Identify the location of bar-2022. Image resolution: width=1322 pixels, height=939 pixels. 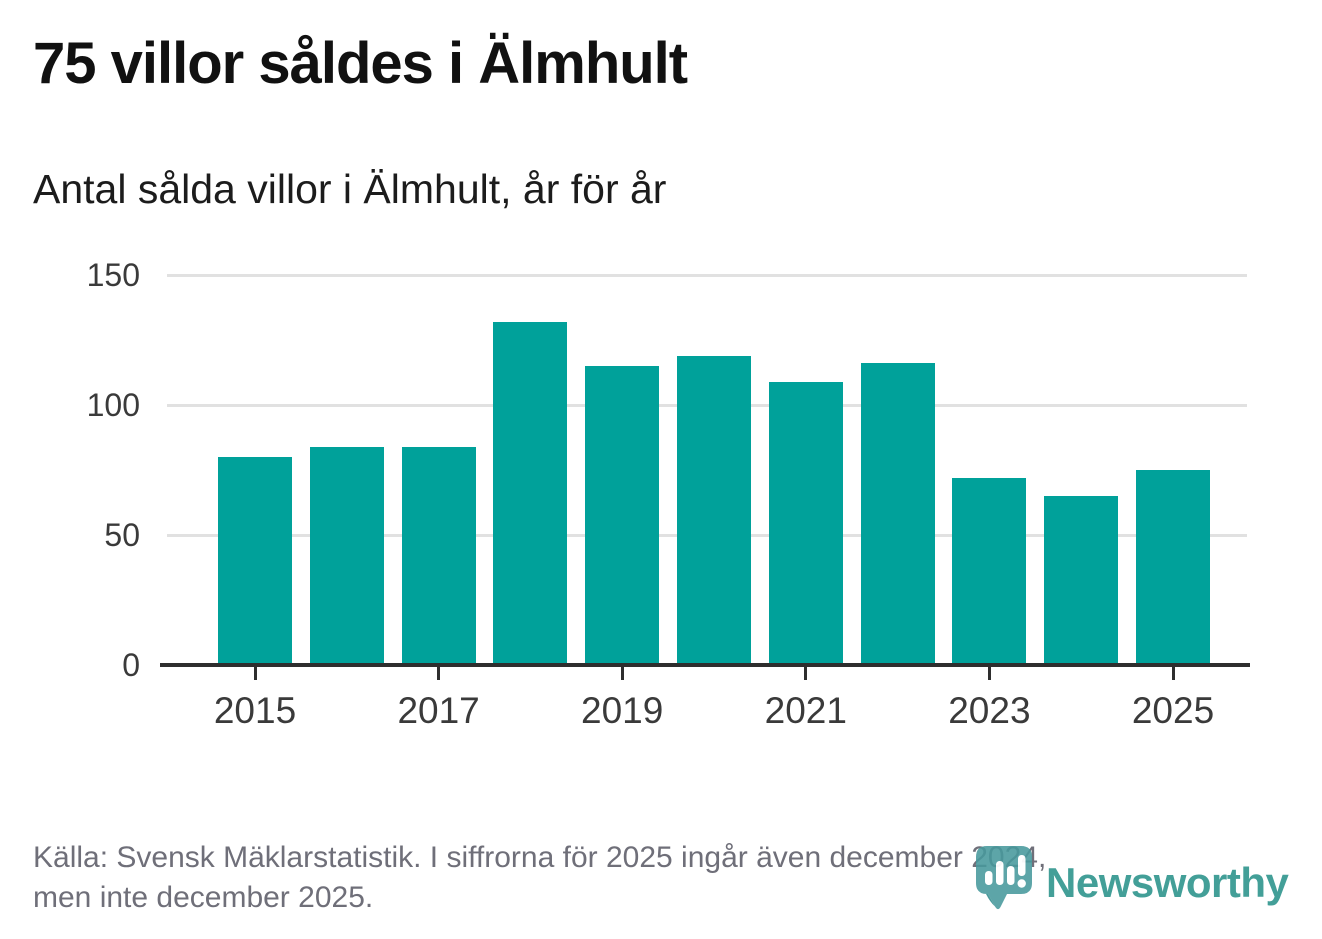
(897, 514).